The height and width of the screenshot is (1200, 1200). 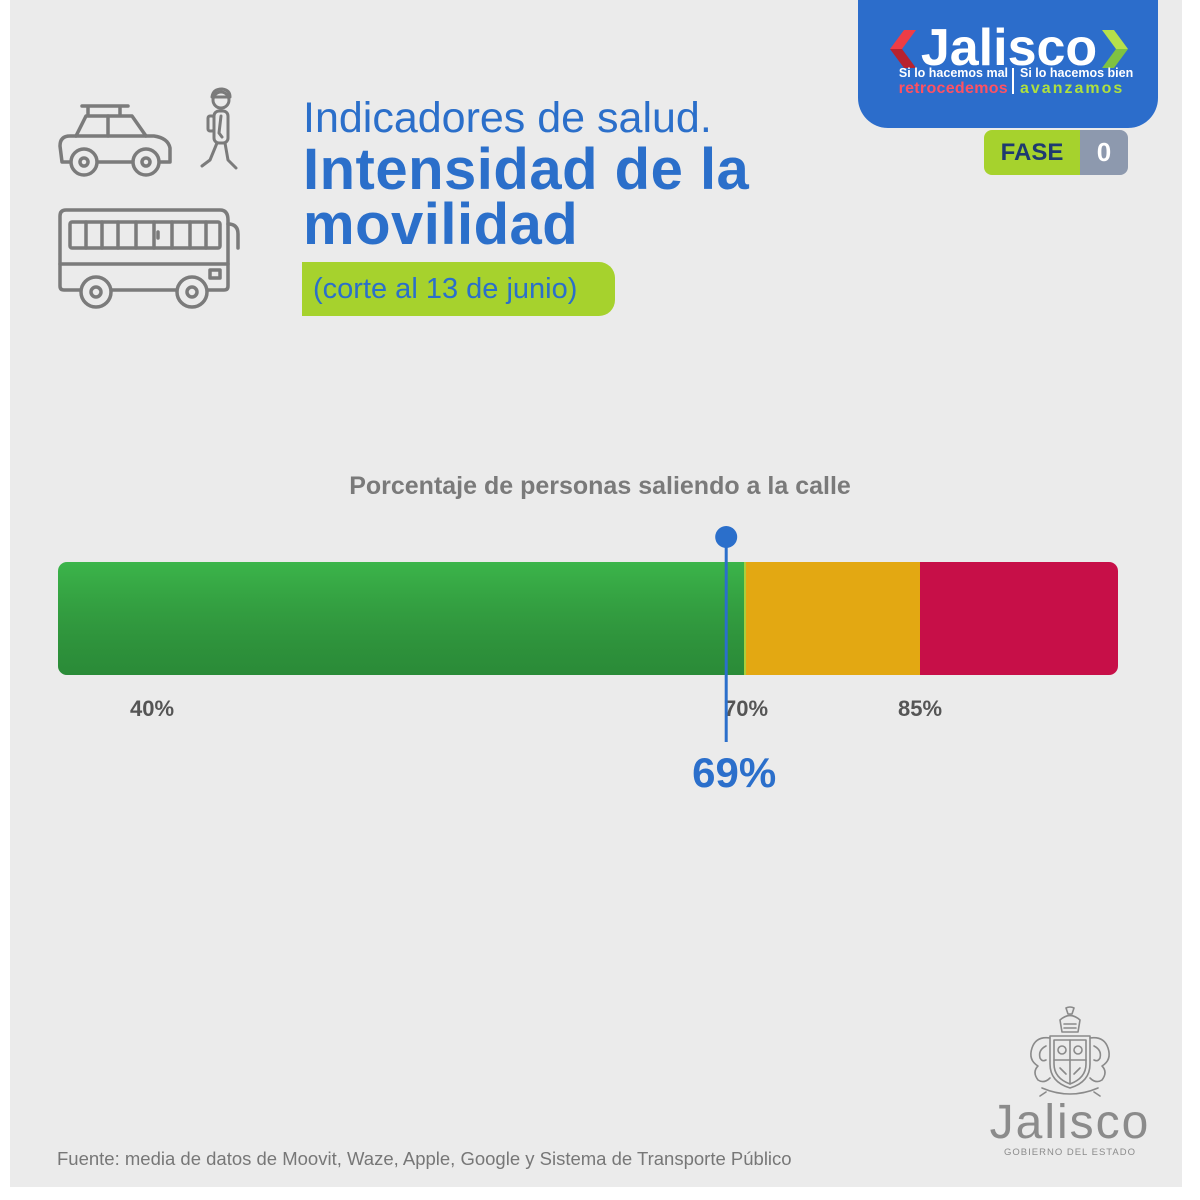 I want to click on chevron-left-icon, so click(x=903, y=49).